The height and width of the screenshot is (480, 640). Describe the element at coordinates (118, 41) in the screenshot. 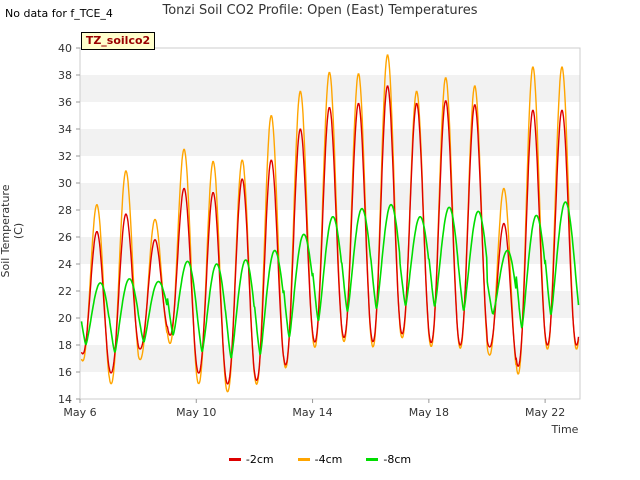

I see `site-badge: TZ_soilco2` at that location.